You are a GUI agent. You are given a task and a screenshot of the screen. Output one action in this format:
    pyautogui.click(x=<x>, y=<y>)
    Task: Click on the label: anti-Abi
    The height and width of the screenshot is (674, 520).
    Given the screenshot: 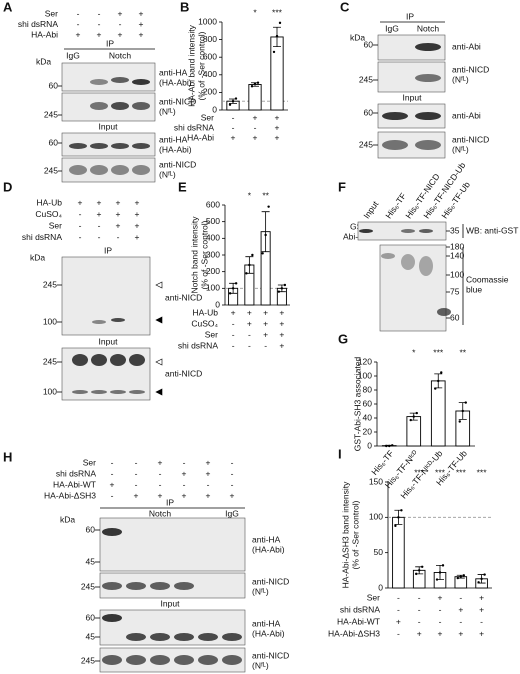 What is the action you would take?
    pyautogui.click(x=466, y=115)
    